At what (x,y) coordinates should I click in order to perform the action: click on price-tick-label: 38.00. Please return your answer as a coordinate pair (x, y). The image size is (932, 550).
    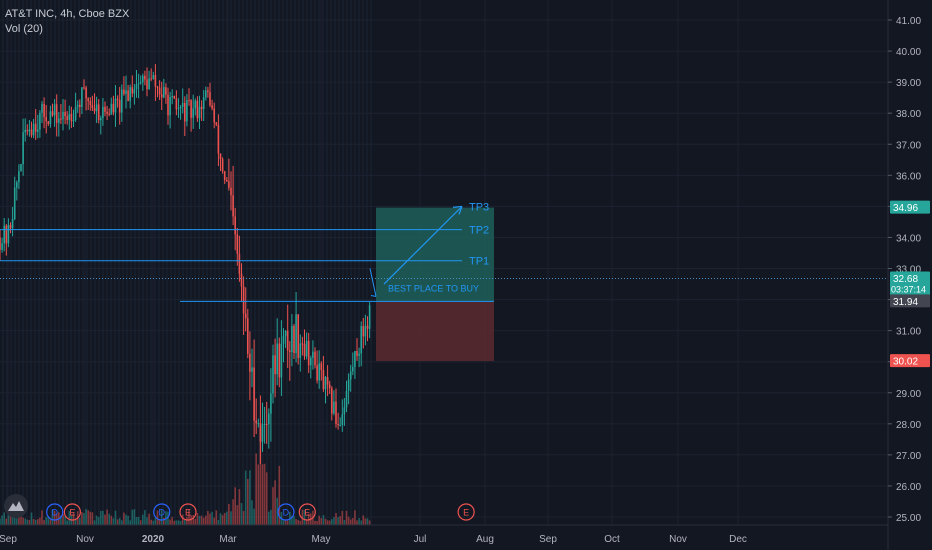
    Looking at the image, I should click on (908, 114).